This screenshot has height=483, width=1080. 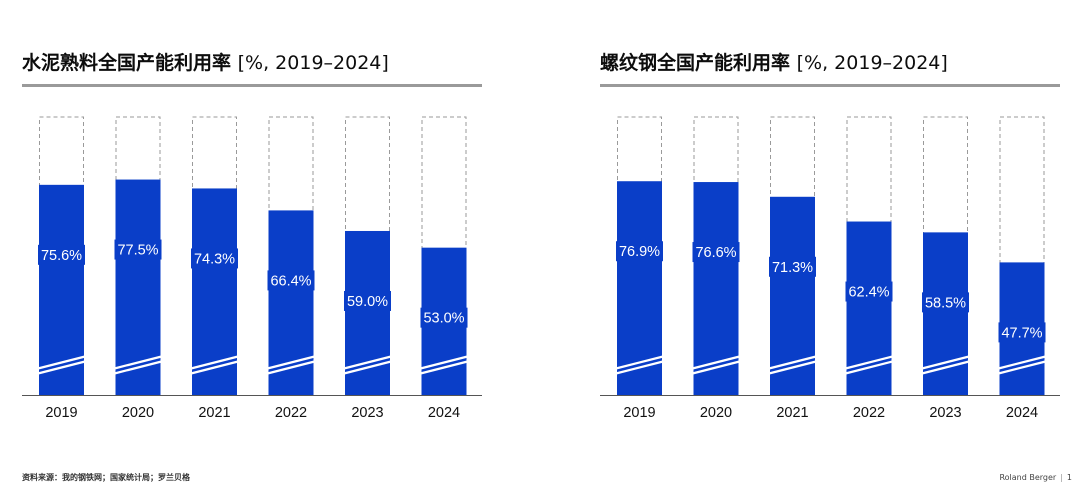 What do you see at coordinates (106, 477) in the screenshot?
I see `data-source-note: 资料来源：我的钢铁网；国家统计局；罗兰贝格` at bounding box center [106, 477].